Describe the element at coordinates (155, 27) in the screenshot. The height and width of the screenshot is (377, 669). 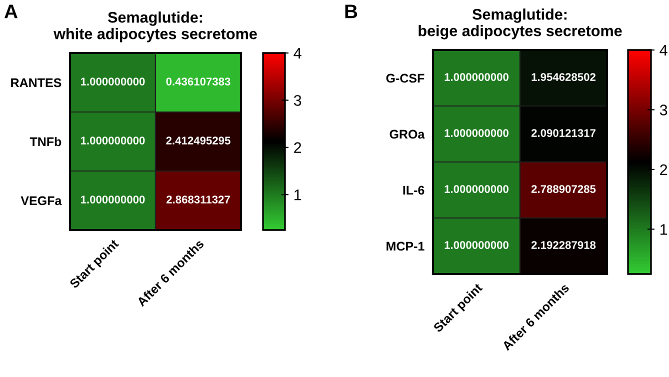
I see `chart-title: Semaglutide: white adipocytes secretome` at that location.